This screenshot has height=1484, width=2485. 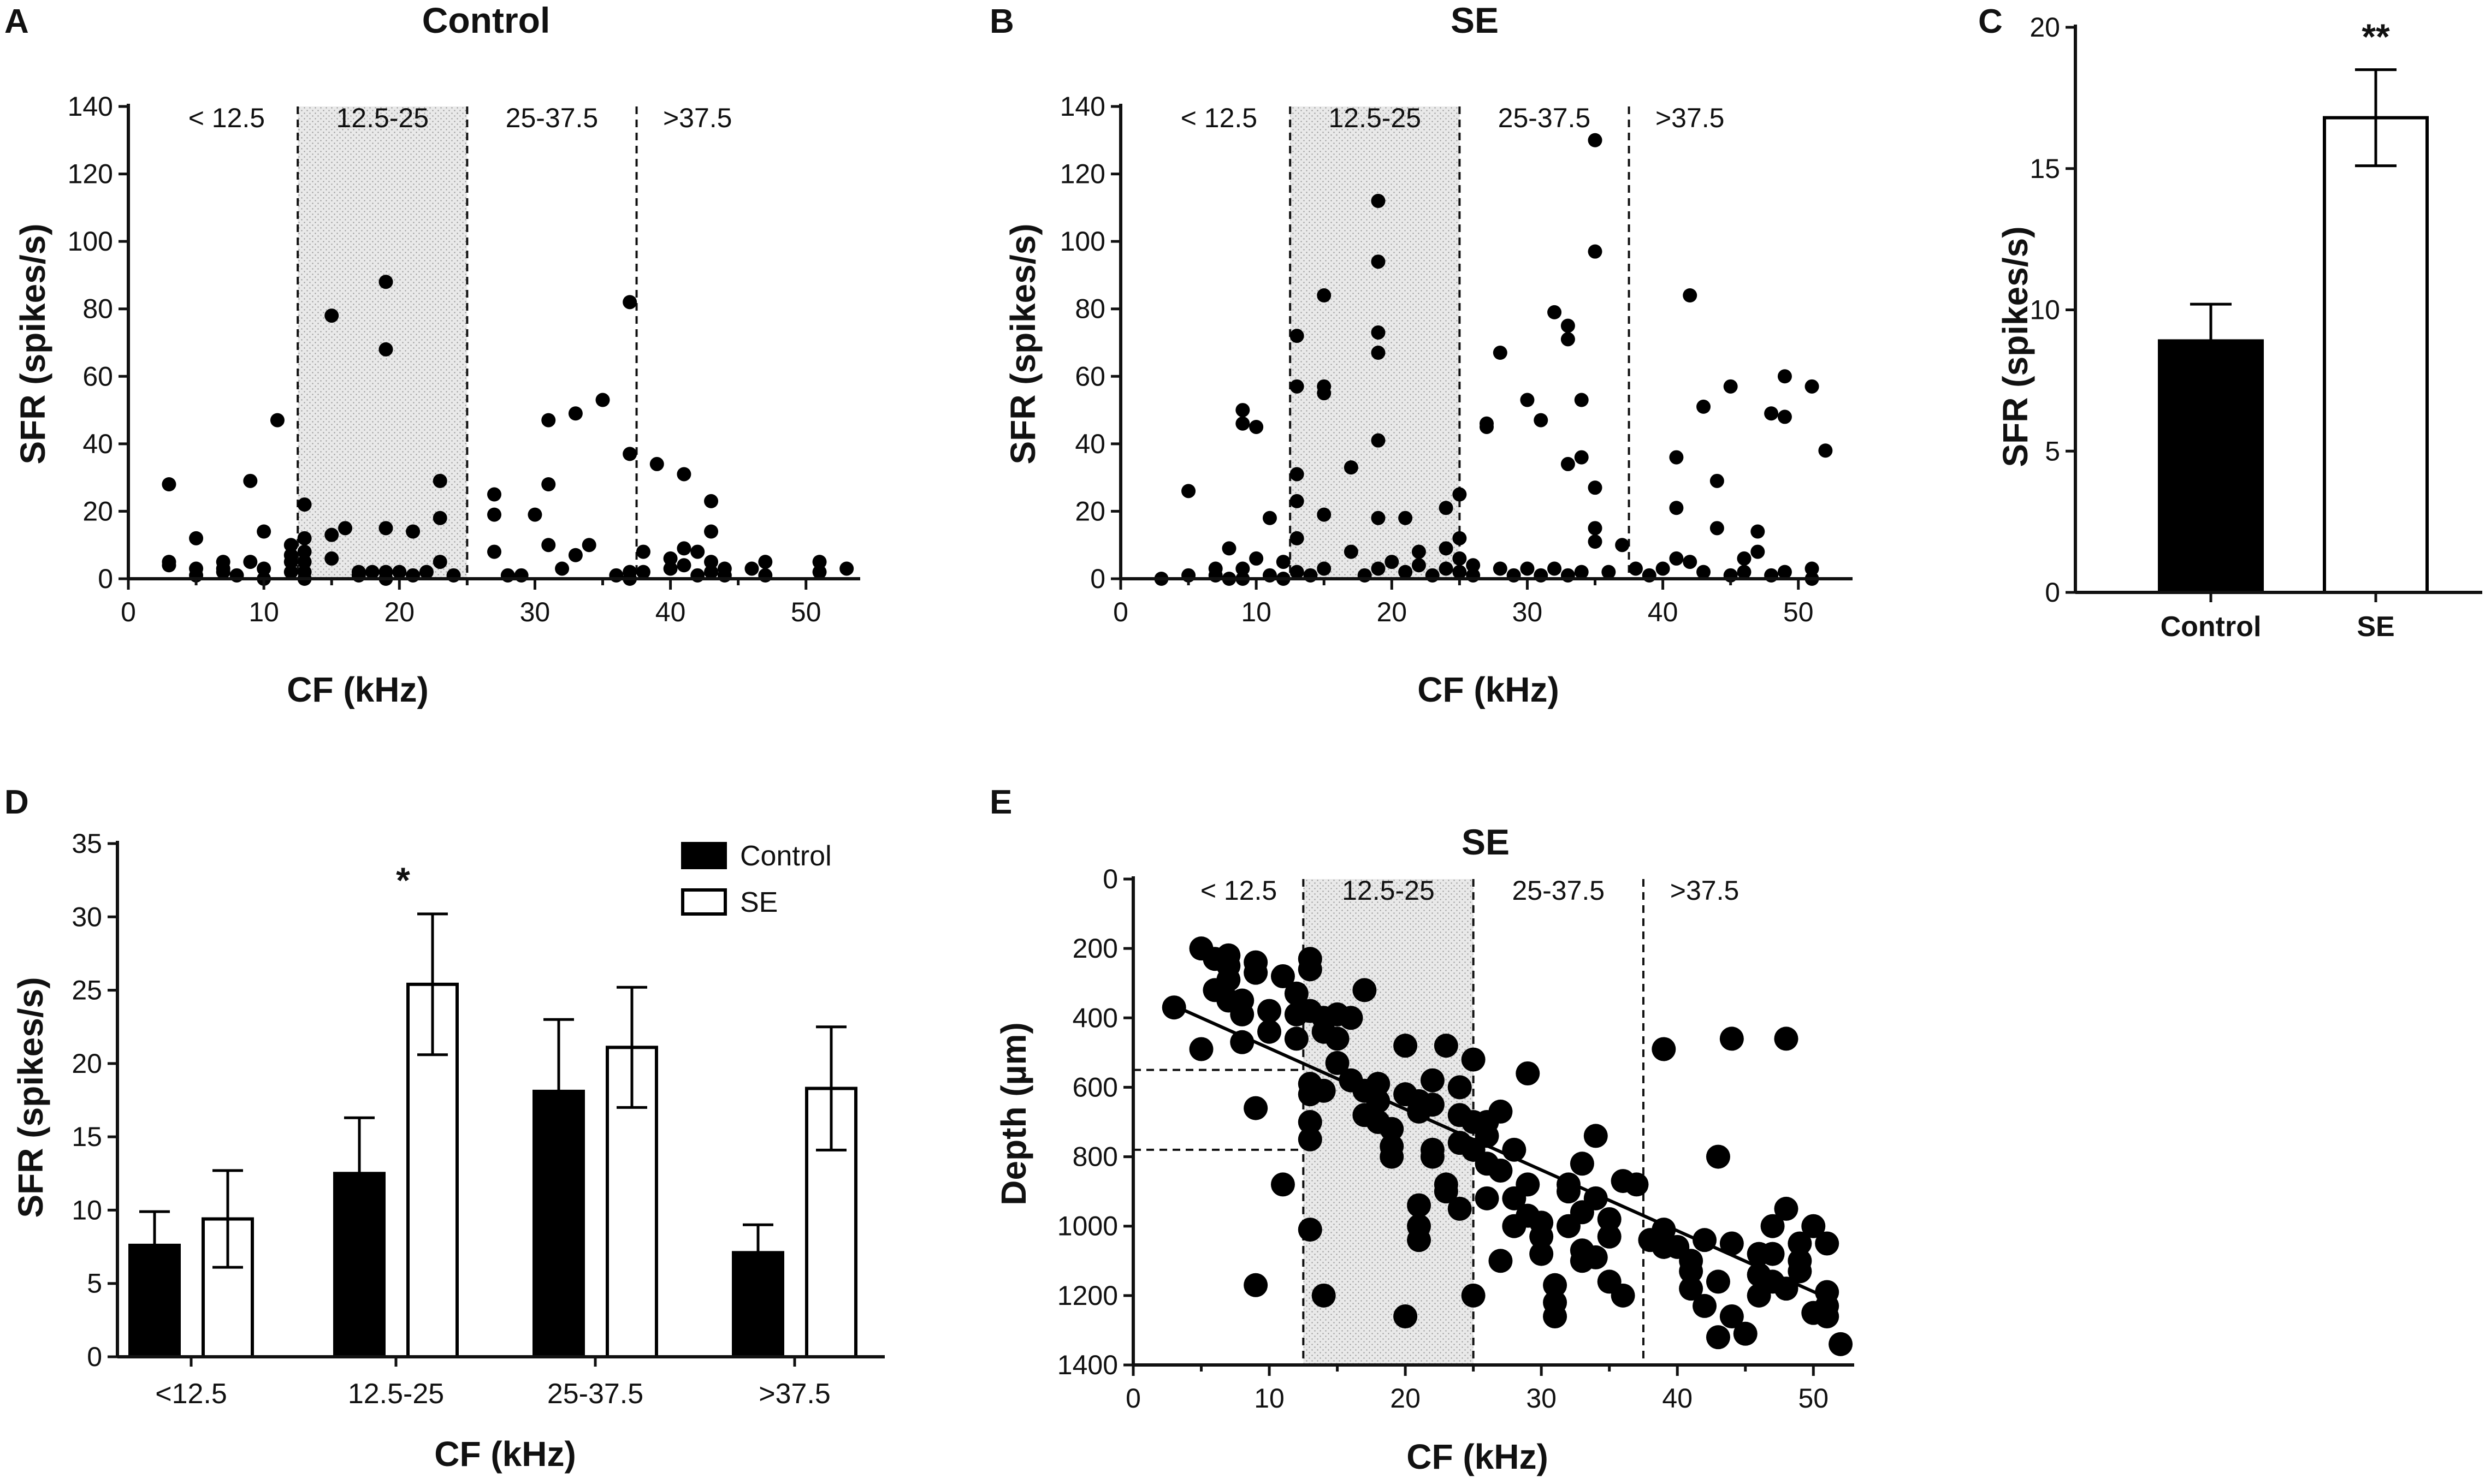 I want to click on panel-d-bar-control, so click(x=558, y=1224).